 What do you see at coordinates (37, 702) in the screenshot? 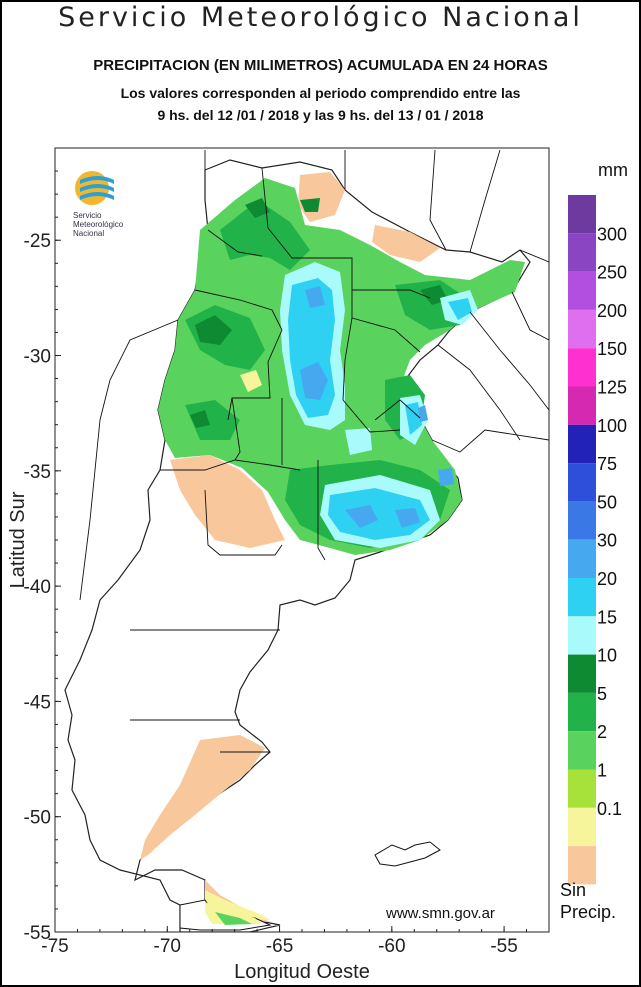
I see `y-tick-label: -45` at bounding box center [37, 702].